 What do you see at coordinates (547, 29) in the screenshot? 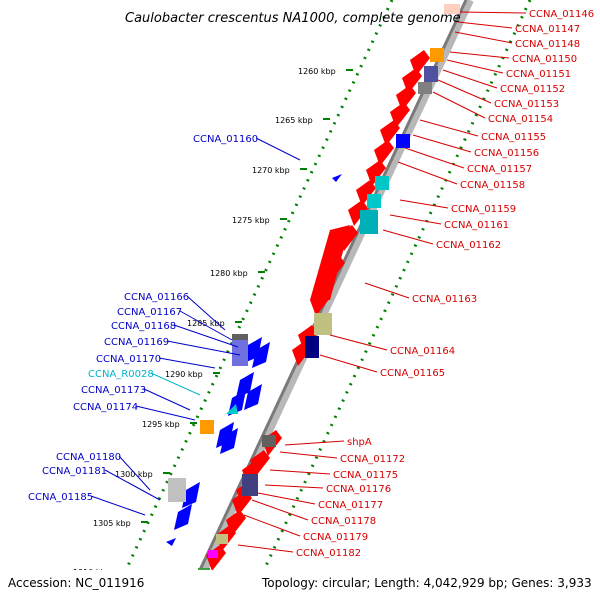
I see `gene-label-right: CCNA_01147` at bounding box center [547, 29].